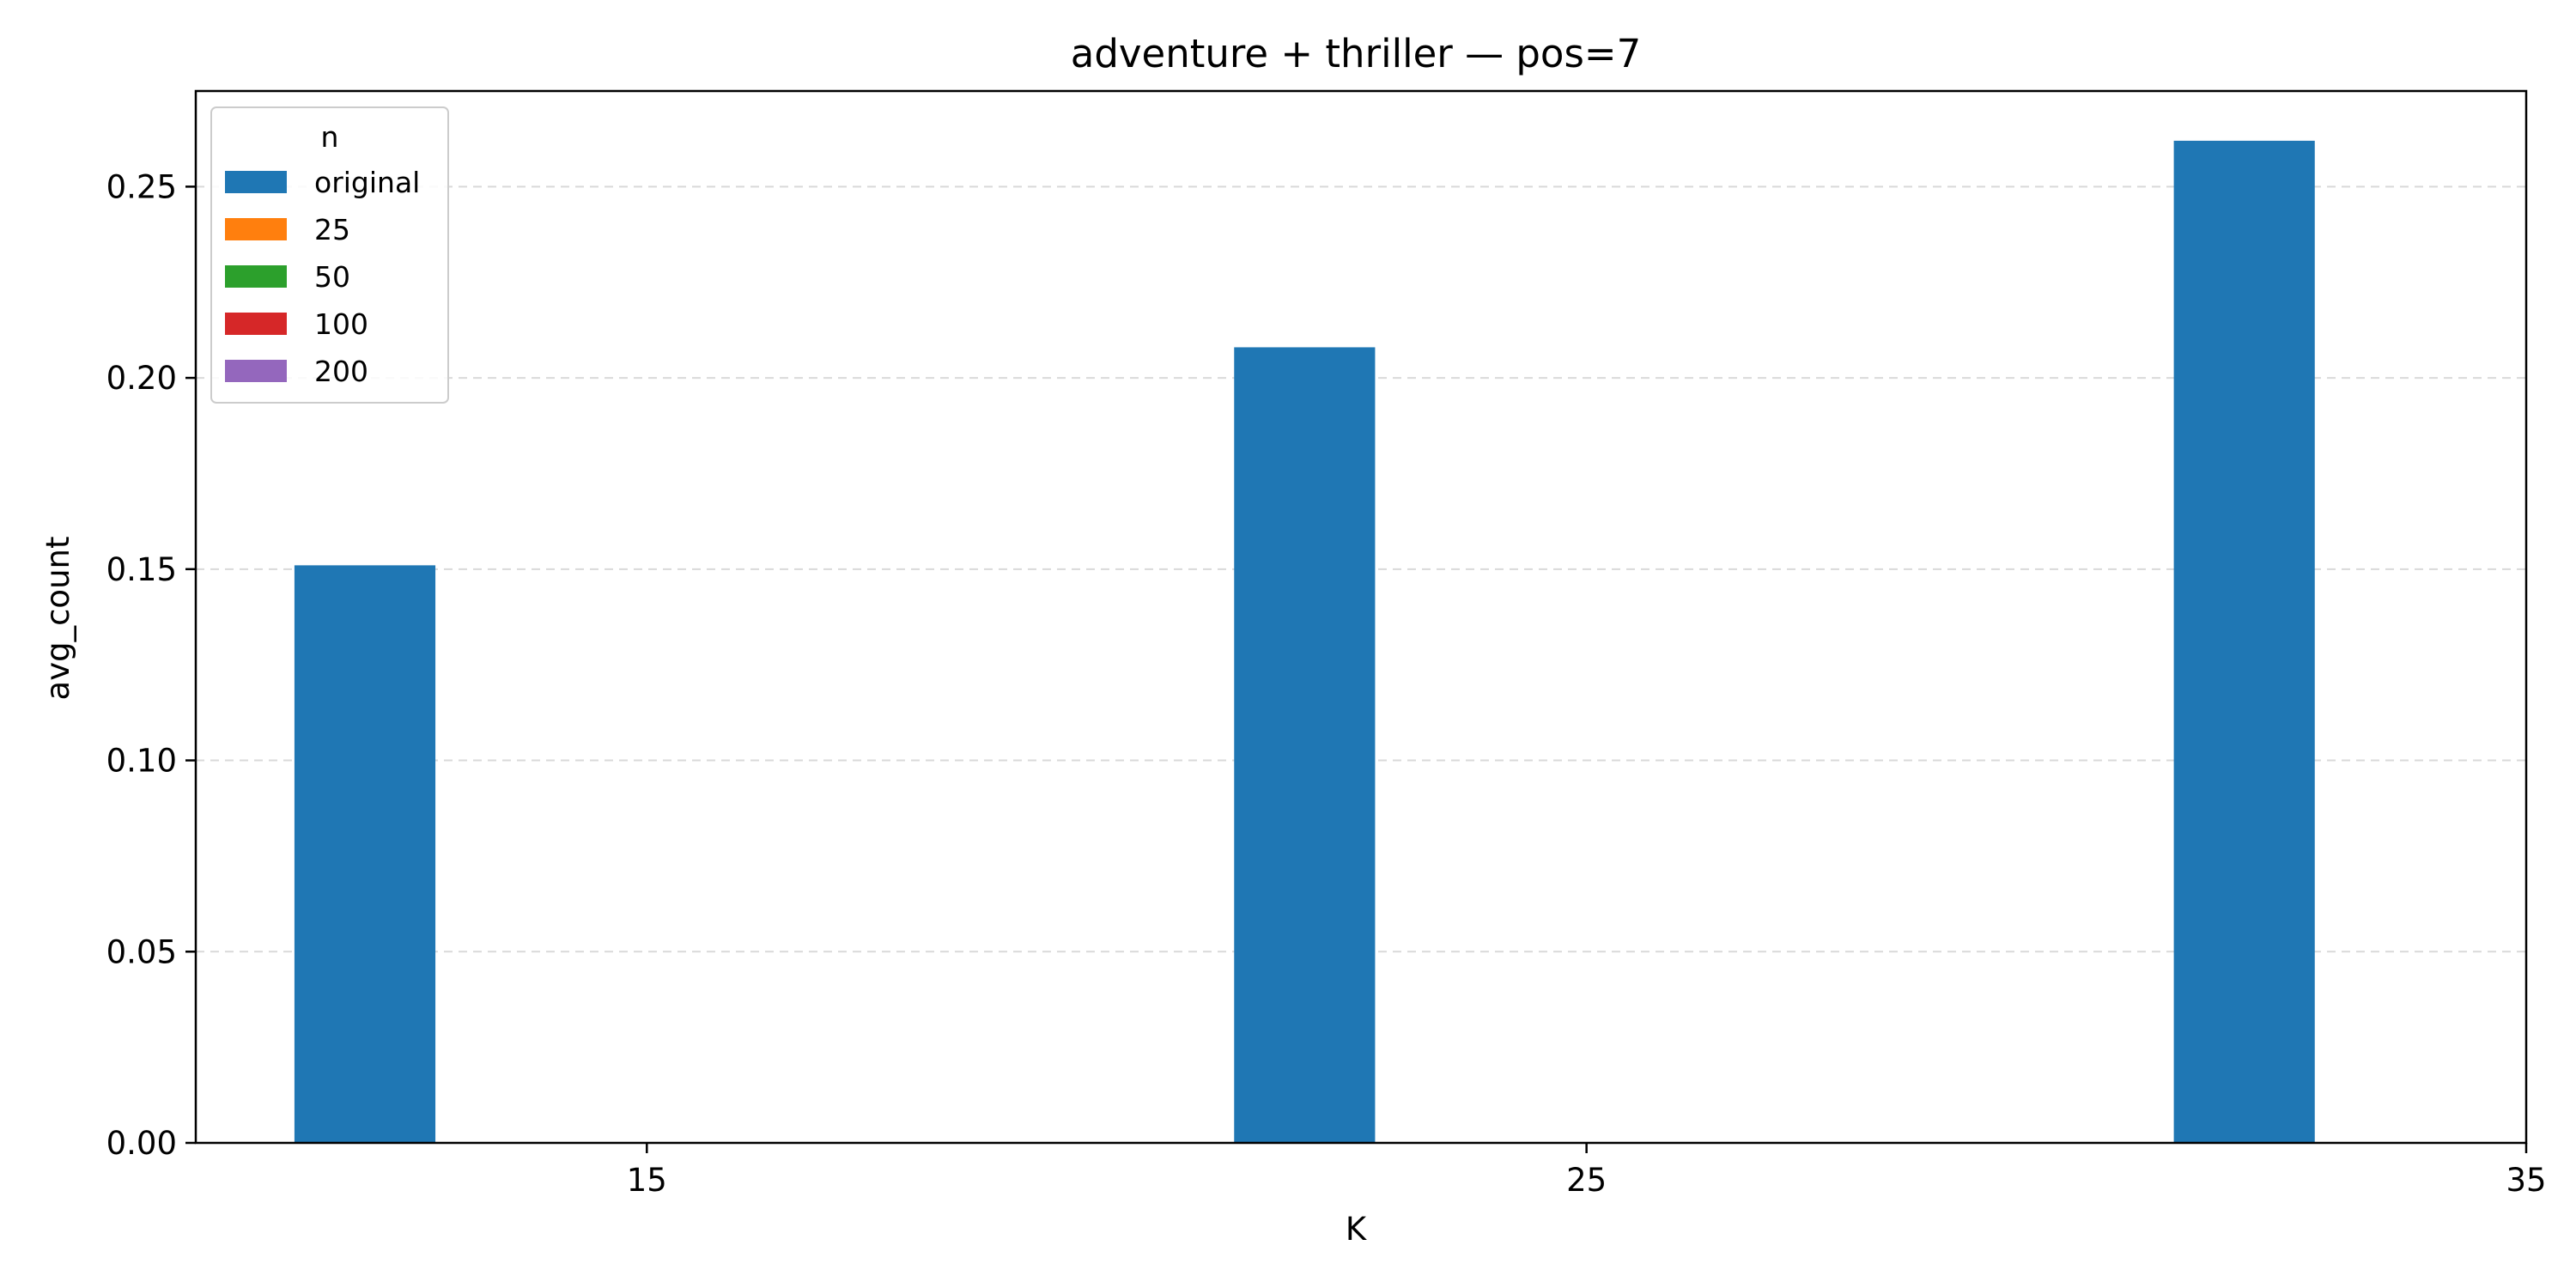 This screenshot has width=2576, height=1288. What do you see at coordinates (1357, 1229) in the screenshot?
I see `x-axis-label: K` at bounding box center [1357, 1229].